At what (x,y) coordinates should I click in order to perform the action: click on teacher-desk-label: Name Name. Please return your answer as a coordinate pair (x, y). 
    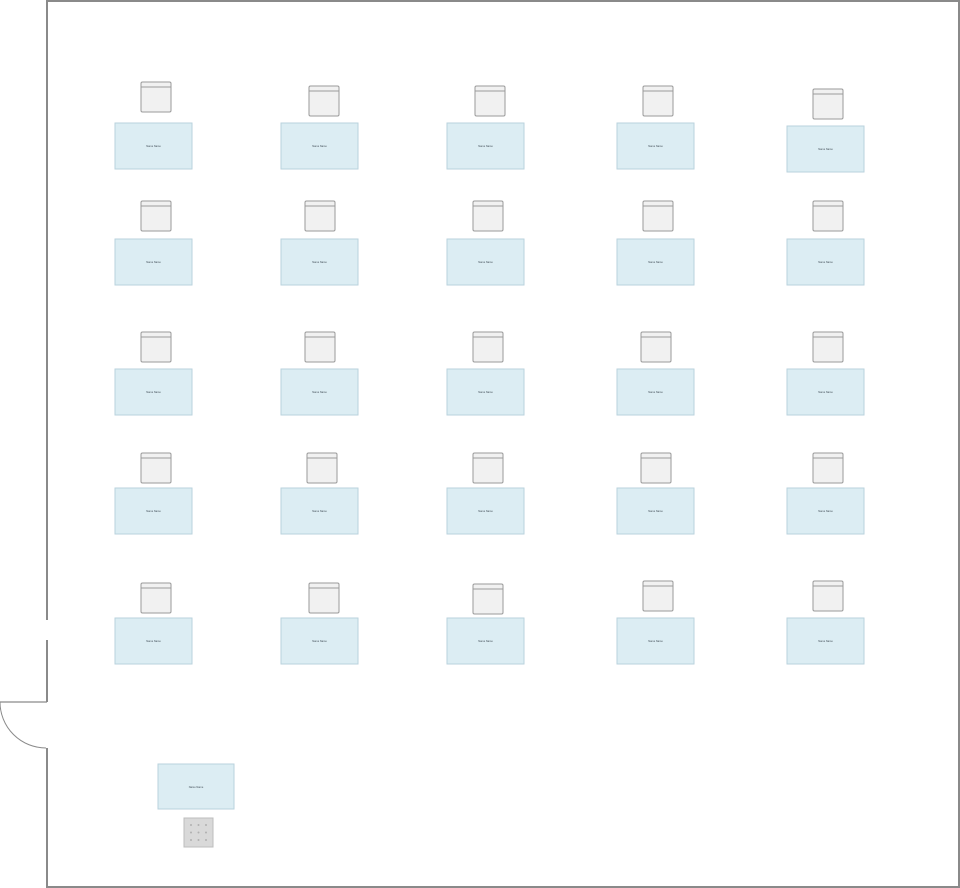
    Looking at the image, I should click on (196, 787).